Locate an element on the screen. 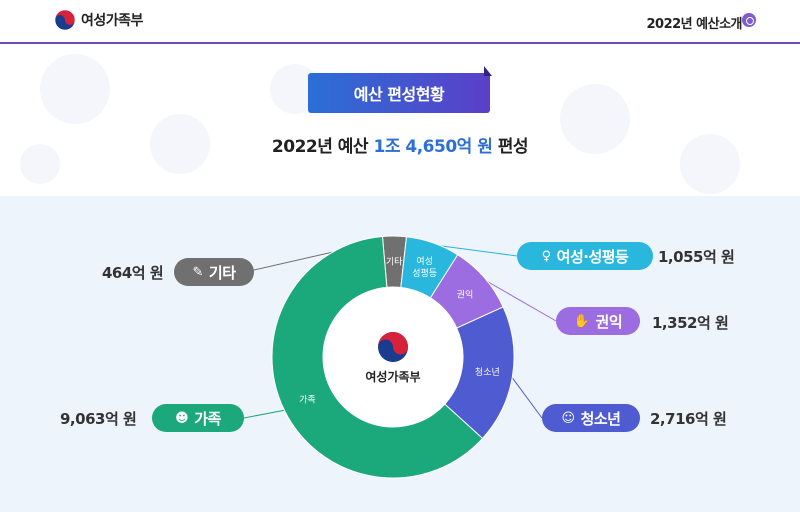 This screenshot has height=512, width=800. inner-label-women: 여성 성평등 is located at coordinates (424, 267).